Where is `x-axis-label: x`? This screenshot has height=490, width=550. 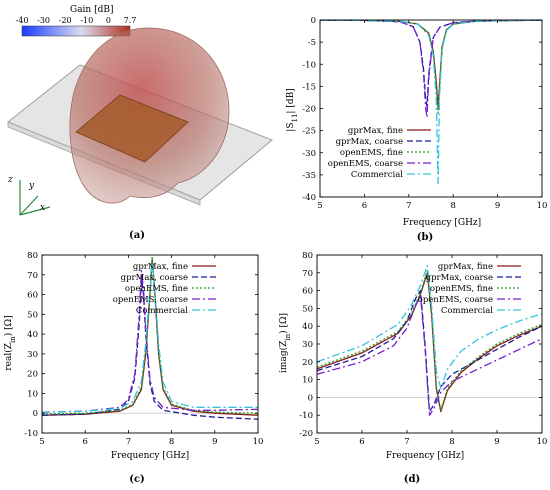 x-axis-label: x is located at coordinates (42, 208).